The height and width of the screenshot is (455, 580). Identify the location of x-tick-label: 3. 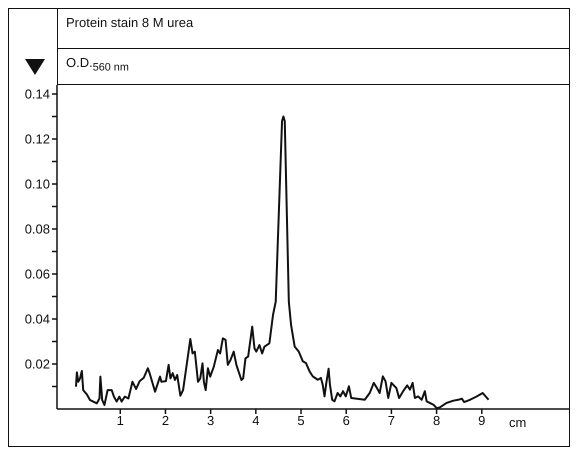
(210, 420).